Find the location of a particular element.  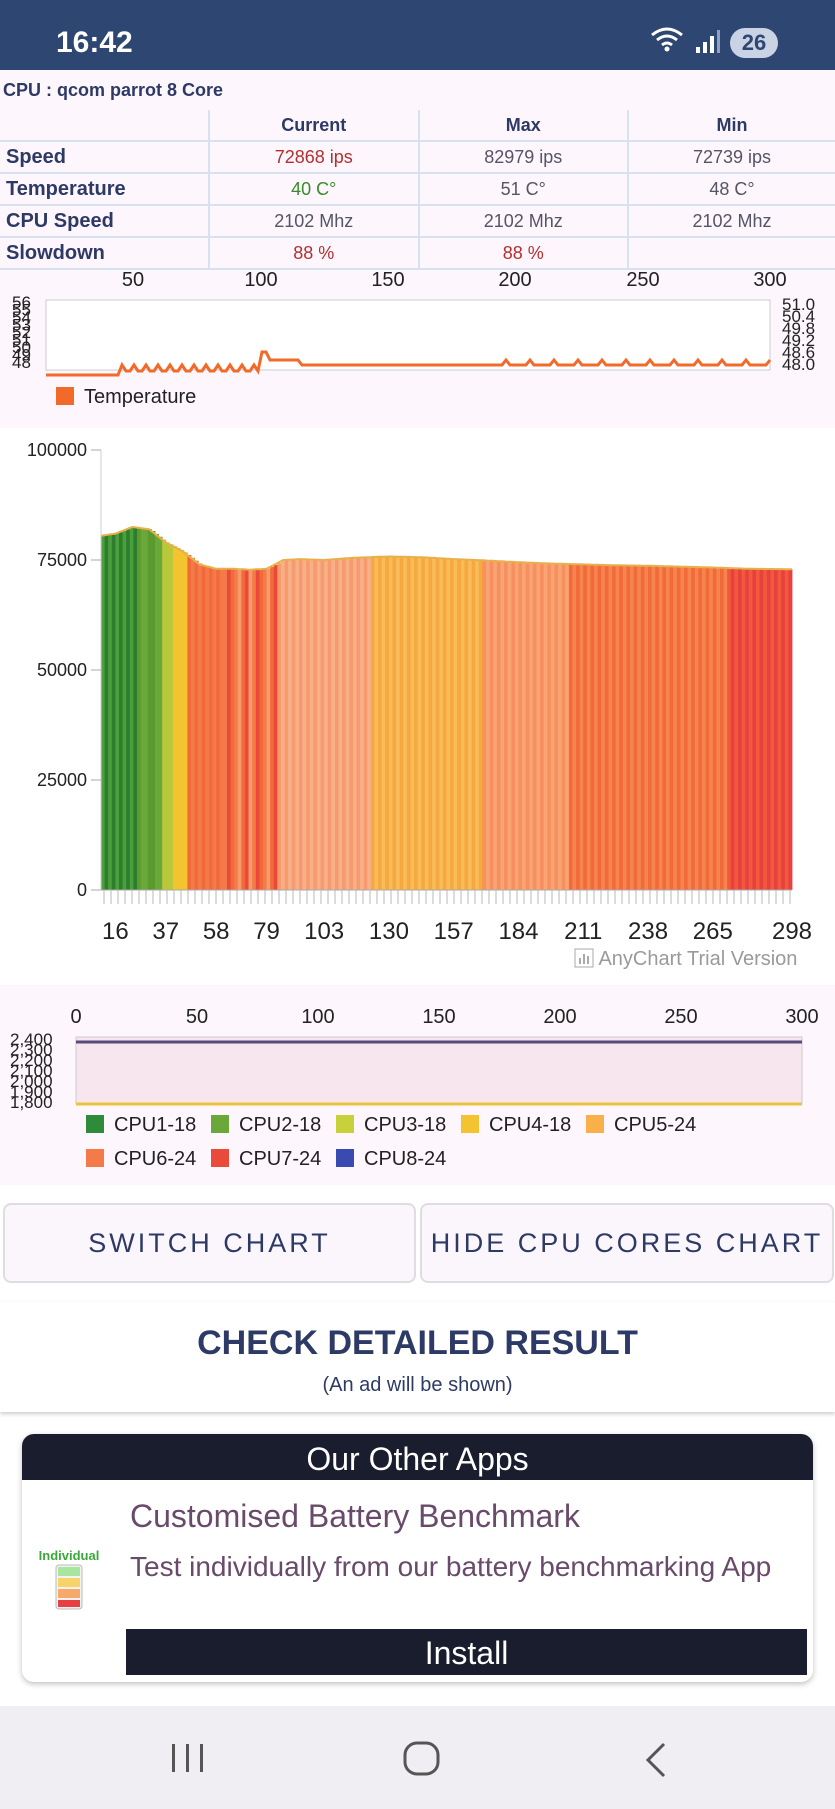

temp-x-tick: 300 is located at coordinates (769, 280).